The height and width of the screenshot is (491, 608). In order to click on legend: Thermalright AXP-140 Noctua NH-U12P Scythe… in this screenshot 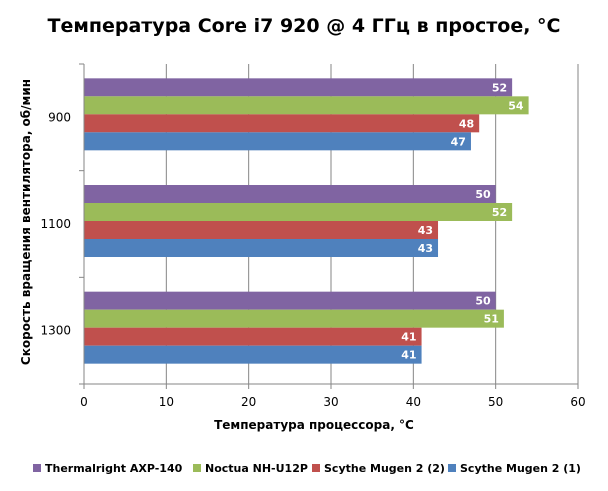, I will do `click(307, 468)`.